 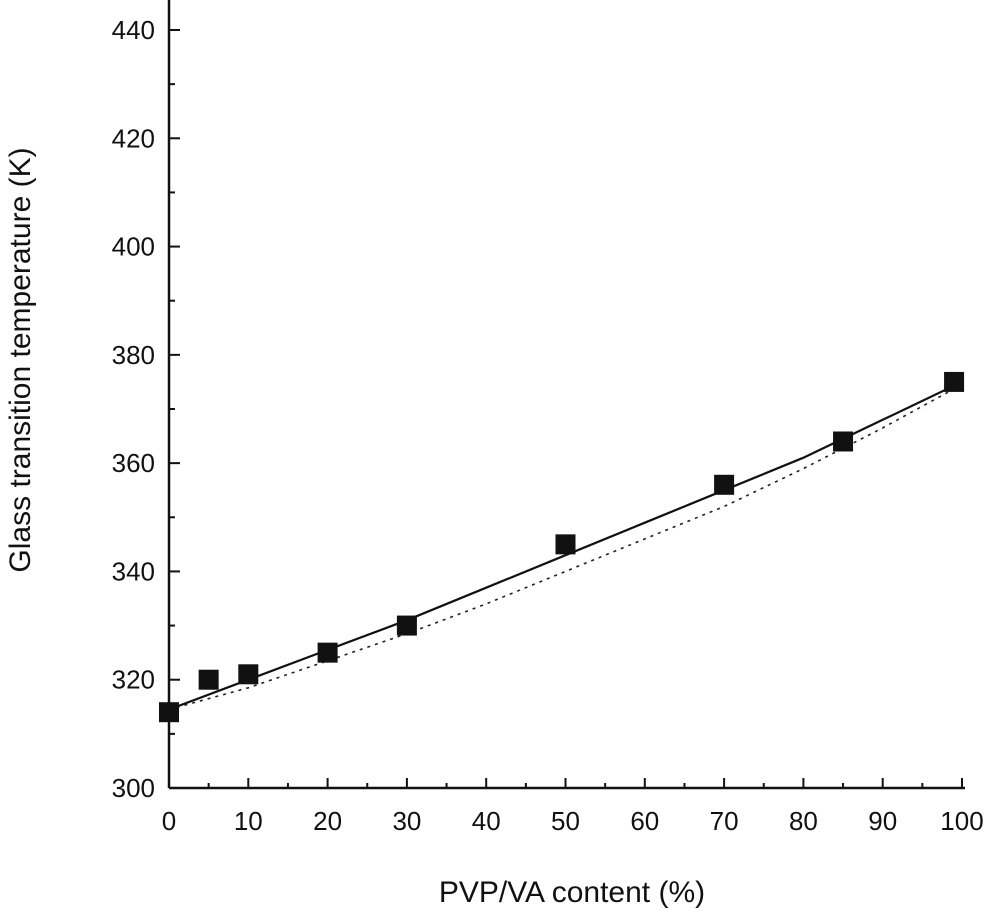 What do you see at coordinates (724, 821) in the screenshot?
I see `x-tick-label: 70` at bounding box center [724, 821].